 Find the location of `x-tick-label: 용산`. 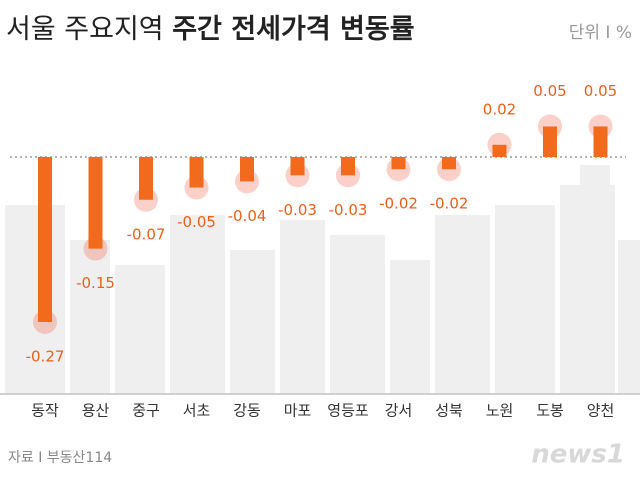

x-tick-label: 용산 is located at coordinates (96, 411).